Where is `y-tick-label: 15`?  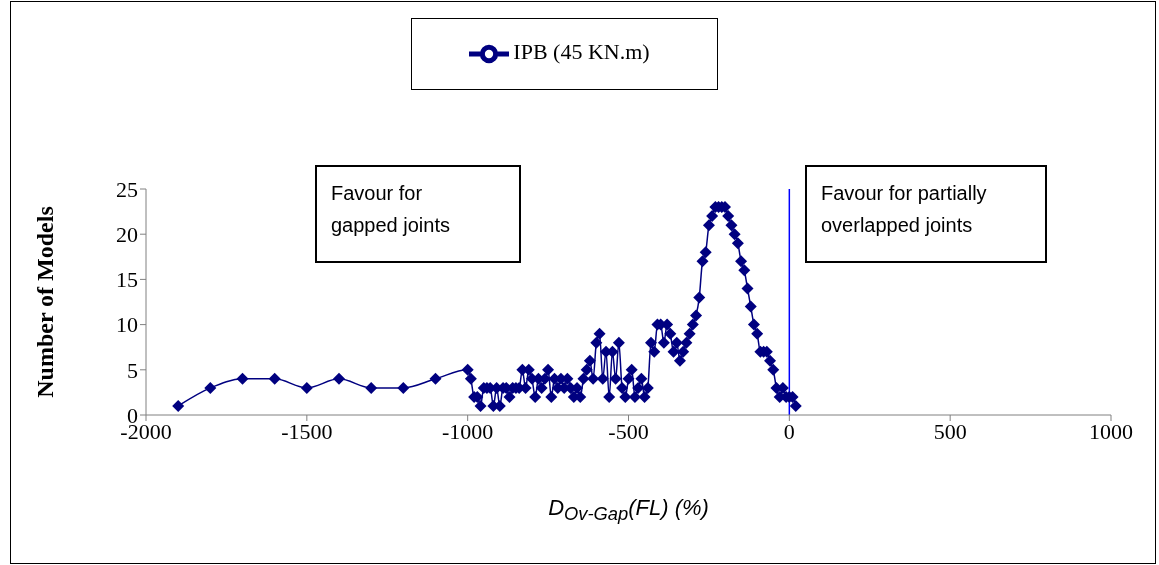
y-tick-label: 15 is located at coordinates (127, 280).